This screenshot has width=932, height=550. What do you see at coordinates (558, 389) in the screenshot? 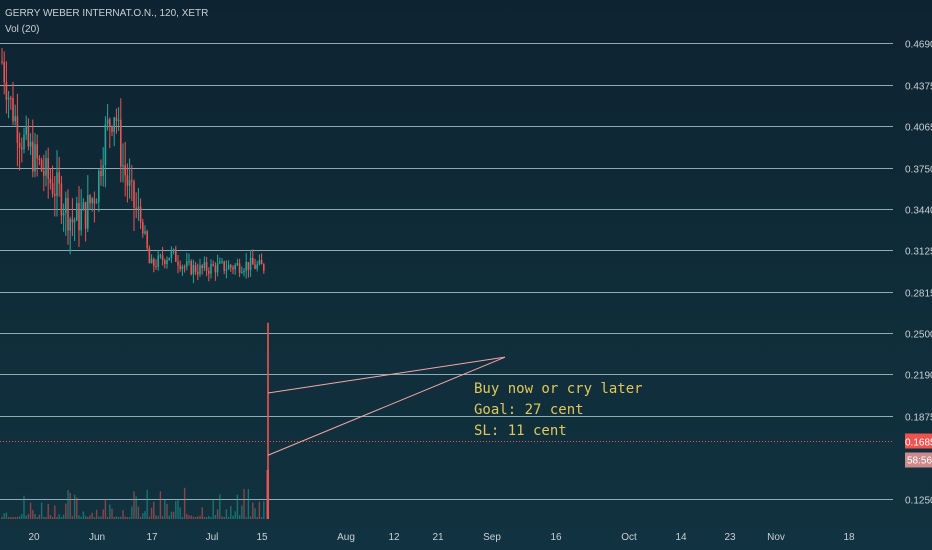
I see `annotation-line-1: Buy now or cry later` at bounding box center [558, 389].